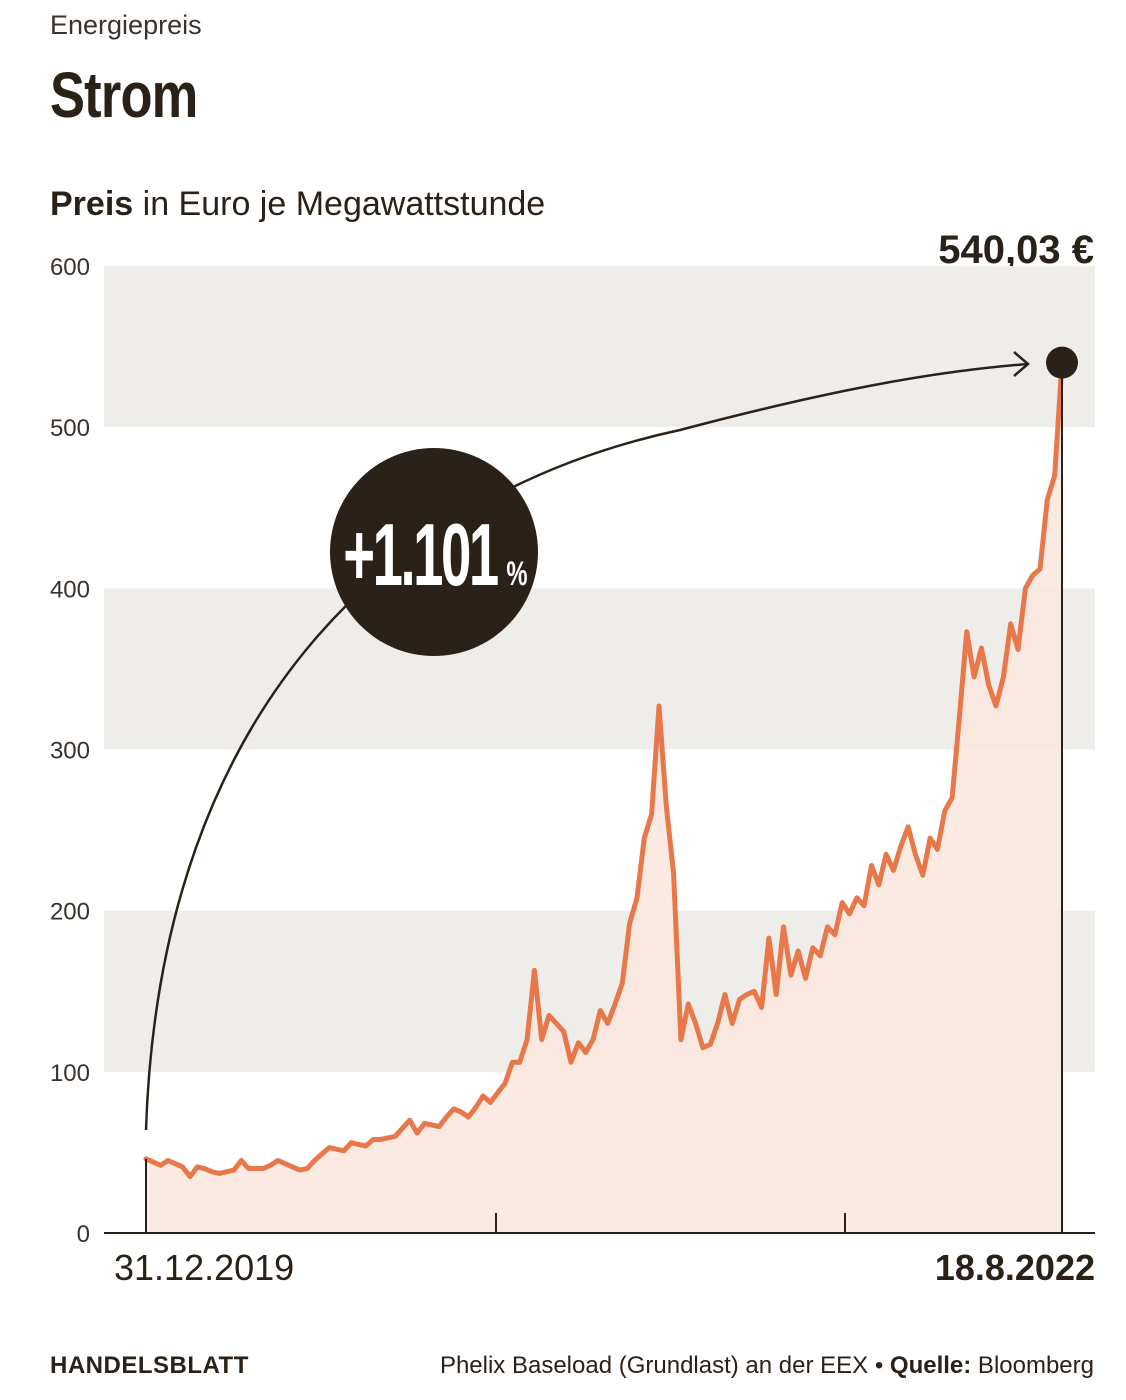 This screenshot has height=1400, width=1126. What do you see at coordinates (664, 1365) in the screenshot?
I see `source-text: Phelix Baseload (Grundlast) an der EEX •` at bounding box center [664, 1365].